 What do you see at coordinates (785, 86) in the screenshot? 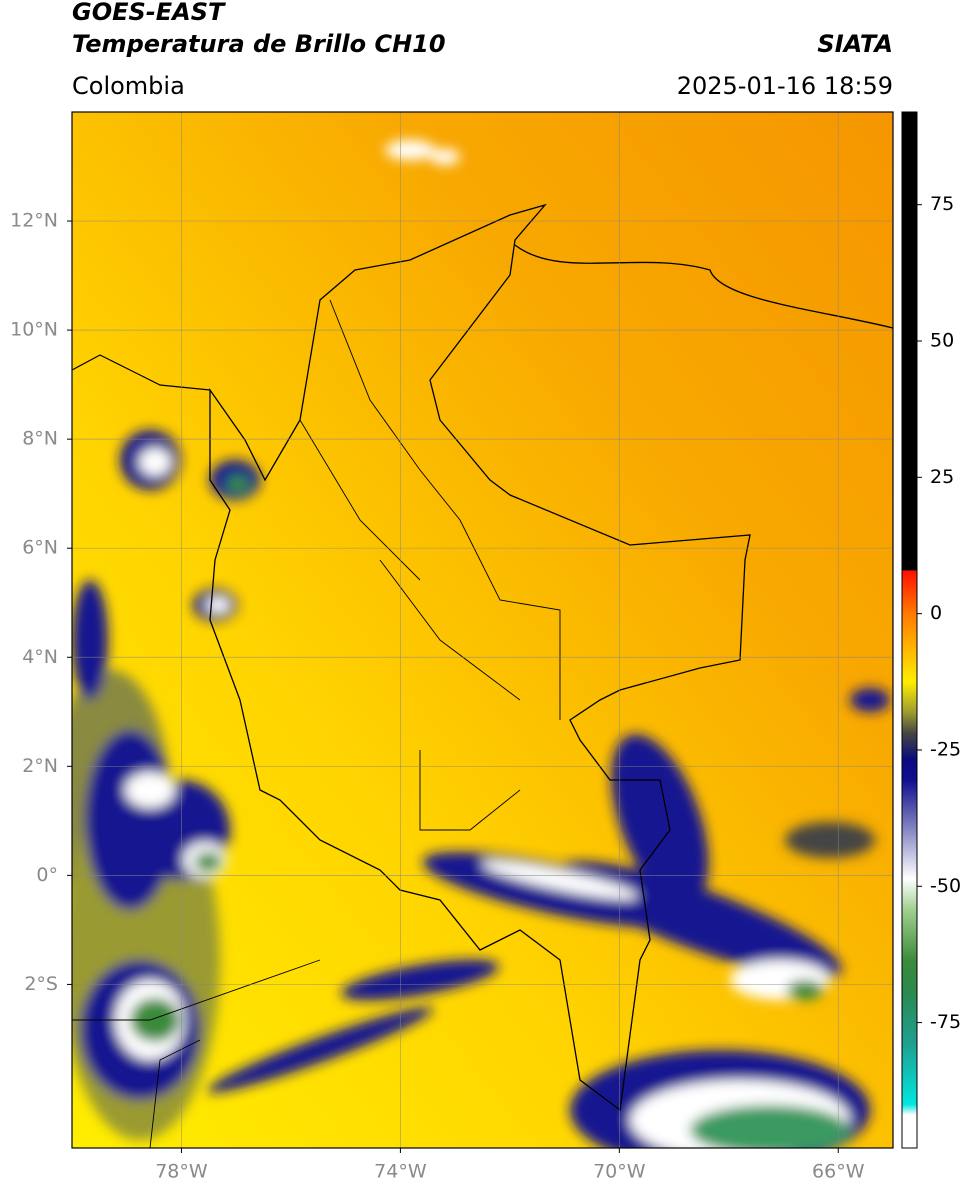
I see `timestamp: 2025-01-16 18:59` at bounding box center [785, 86].